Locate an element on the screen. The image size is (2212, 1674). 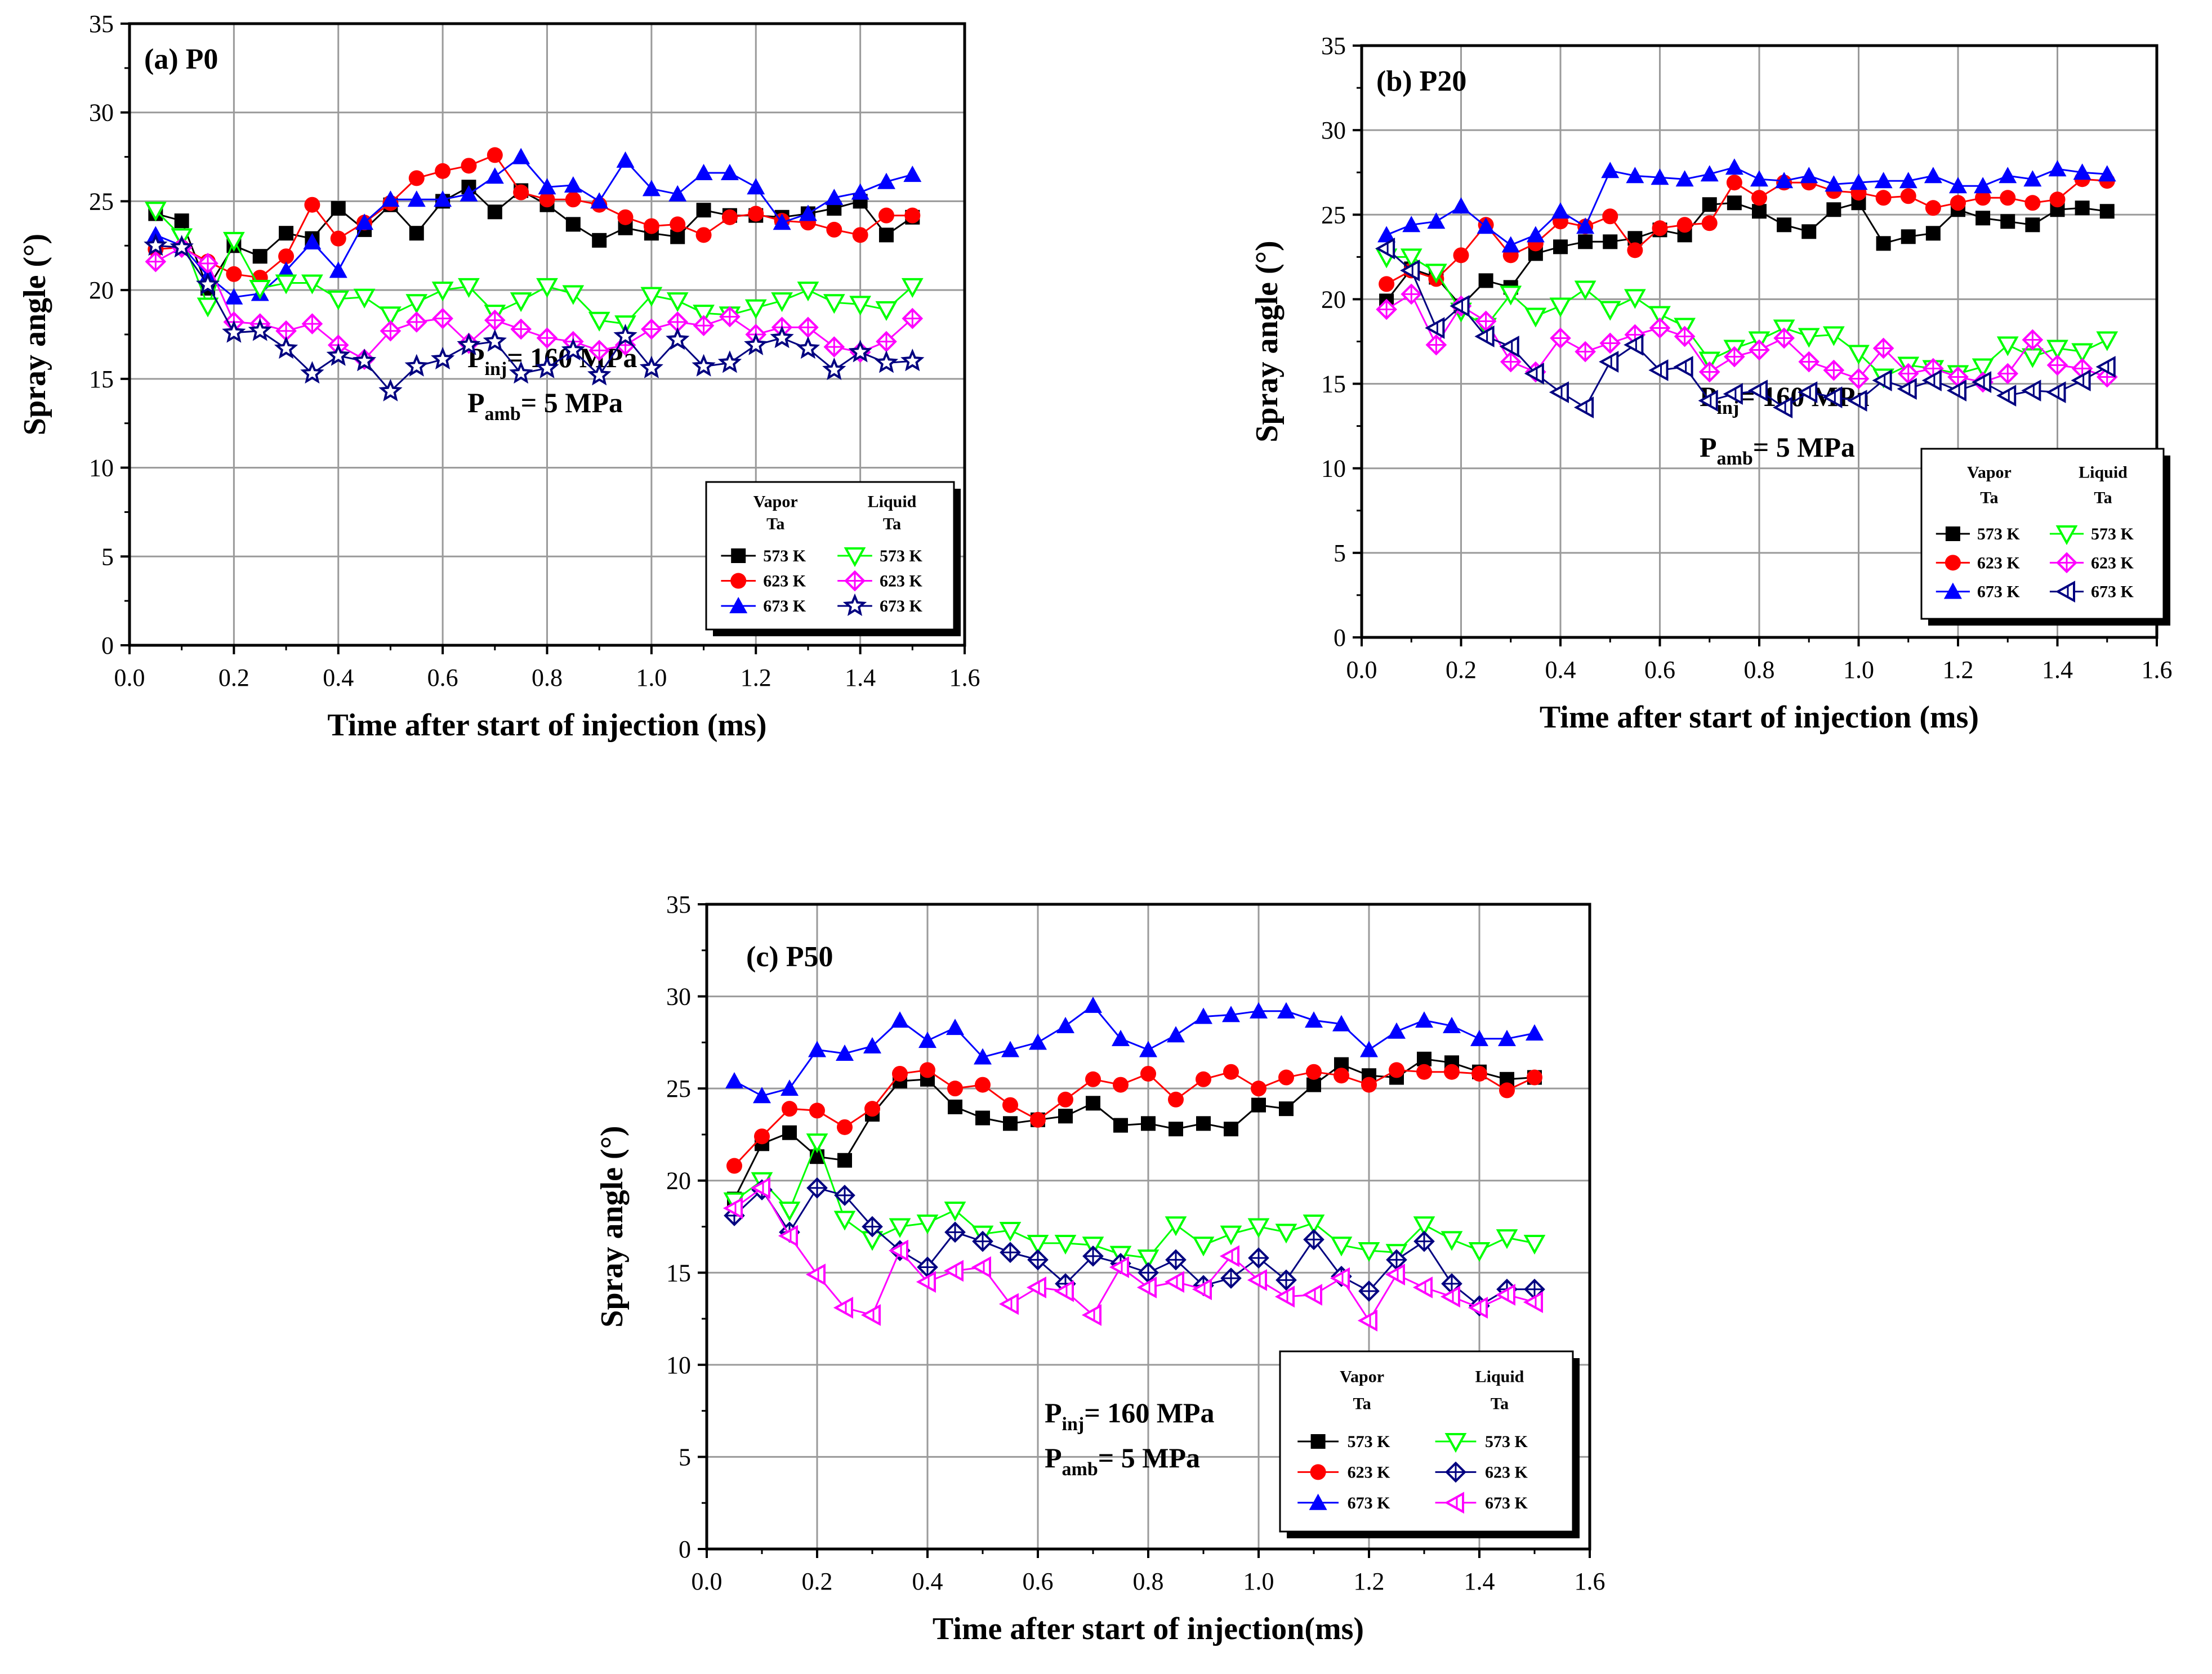
x-tick-label: 1.0 is located at coordinates (1258, 1581).